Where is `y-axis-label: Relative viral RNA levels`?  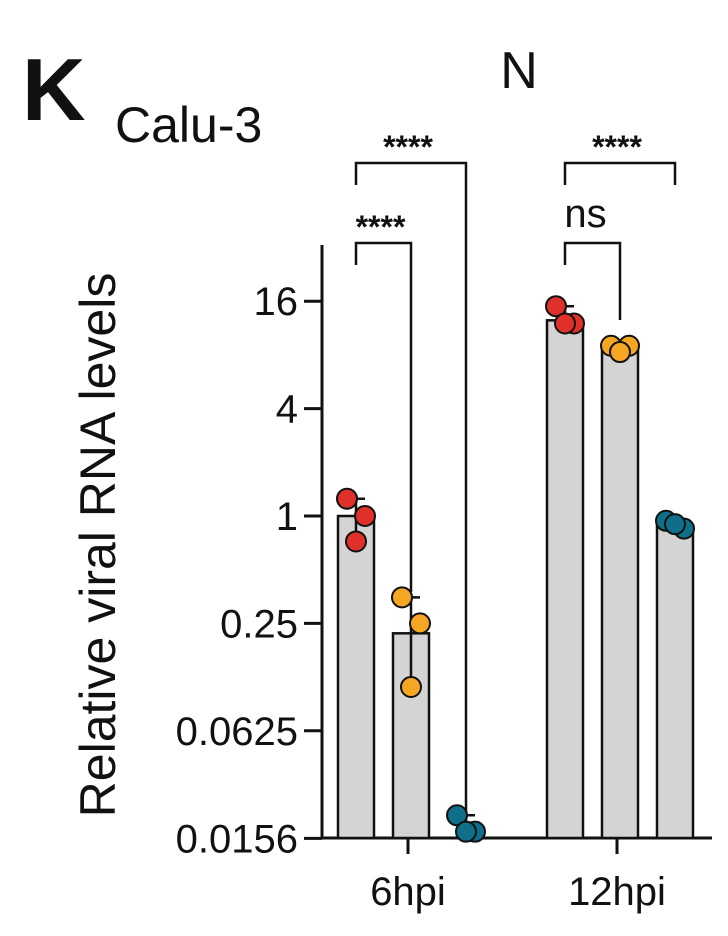 y-axis-label: Relative viral RNA levels is located at coordinates (98, 545).